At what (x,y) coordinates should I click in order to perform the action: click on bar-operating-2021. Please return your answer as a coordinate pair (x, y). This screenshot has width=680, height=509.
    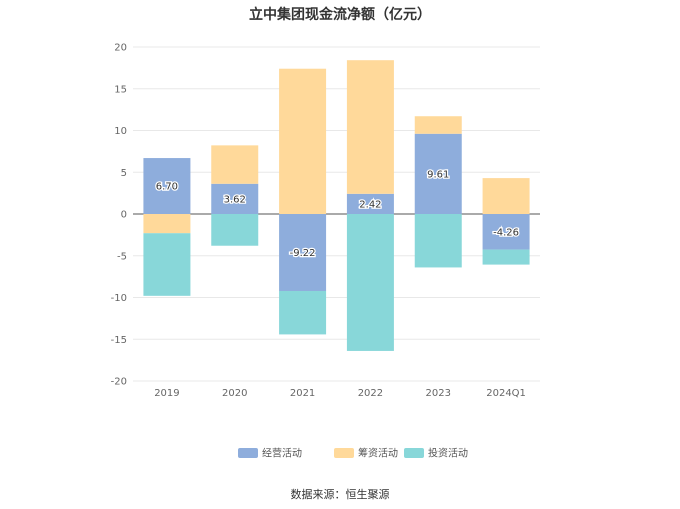
    Looking at the image, I should click on (303, 252).